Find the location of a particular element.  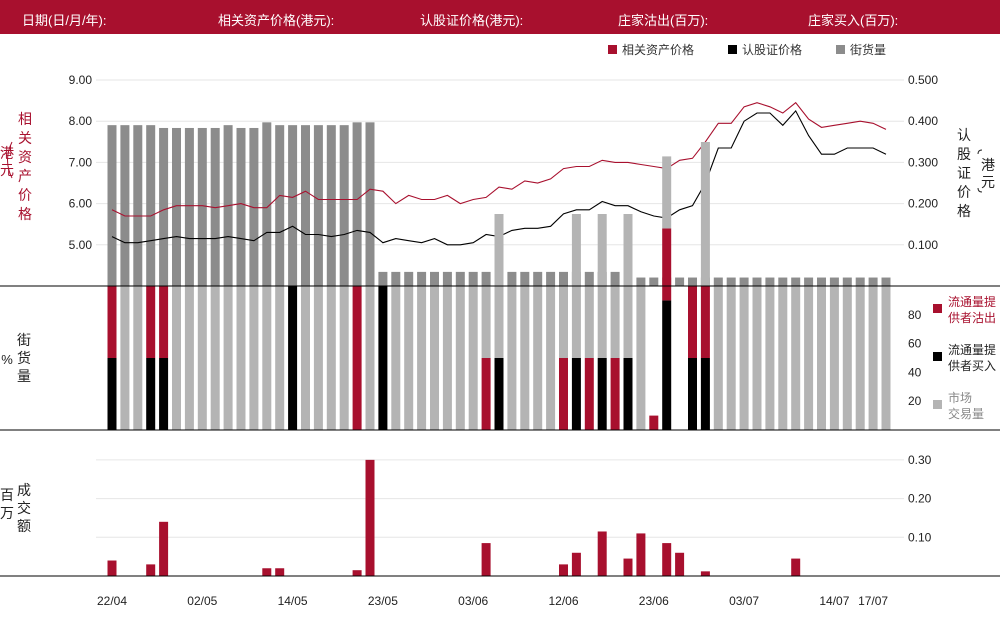

legend-label: 流通量提 is located at coordinates (972, 349).